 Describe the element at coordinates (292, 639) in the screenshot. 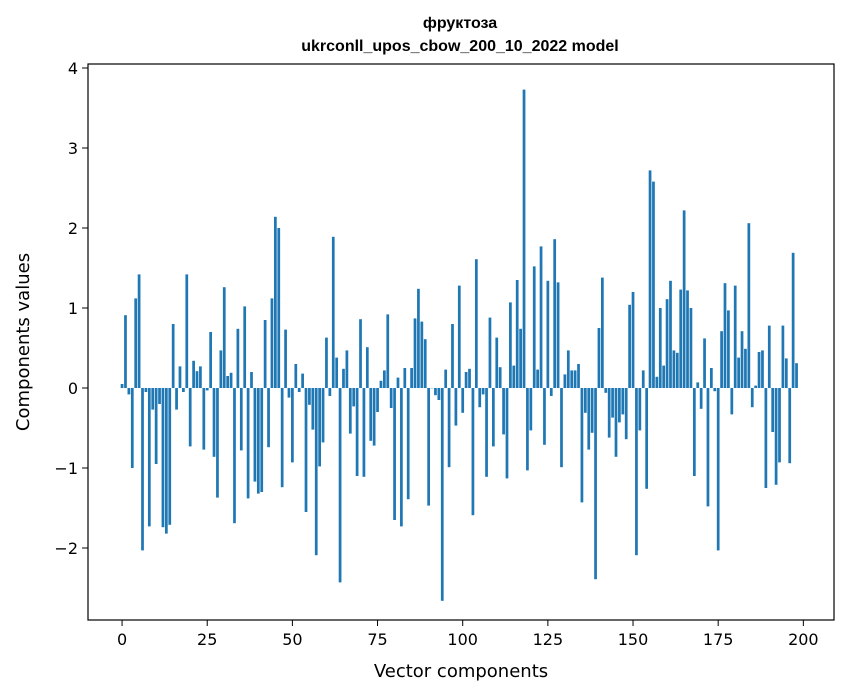

I see `x-tick-label: 50` at that location.